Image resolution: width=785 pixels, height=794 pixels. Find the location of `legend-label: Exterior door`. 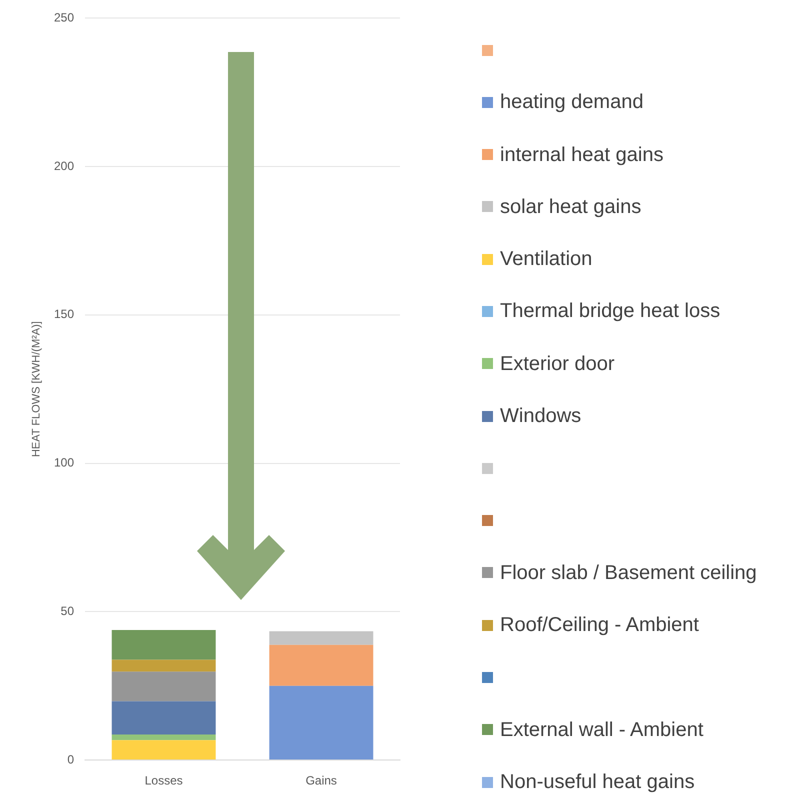

legend-label: Exterior door is located at coordinates (557, 364).